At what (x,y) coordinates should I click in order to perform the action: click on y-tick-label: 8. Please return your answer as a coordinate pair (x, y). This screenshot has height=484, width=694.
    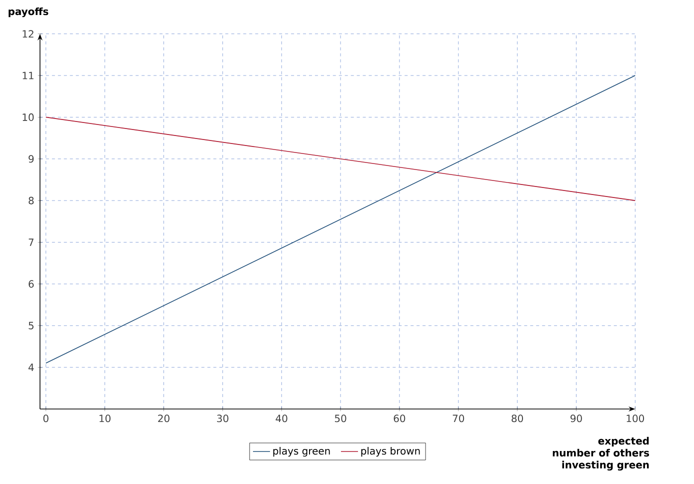
    Looking at the image, I should click on (31, 200).